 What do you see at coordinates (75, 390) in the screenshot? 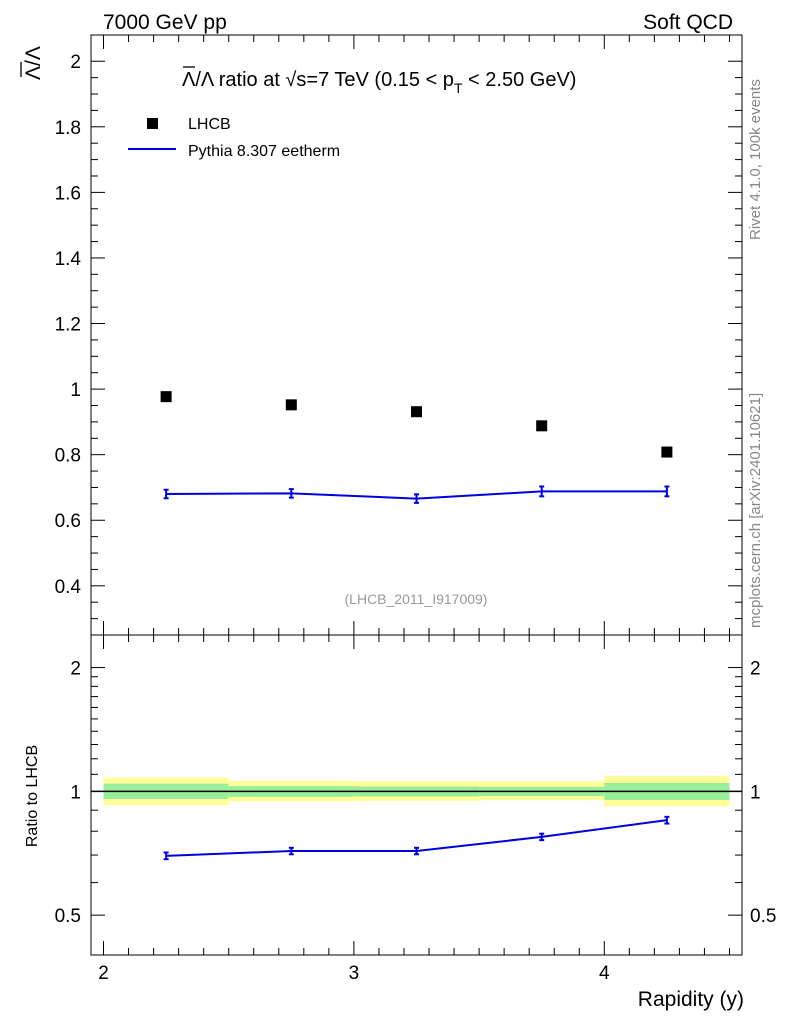
I see `main-ytick-label: 1` at bounding box center [75, 390].